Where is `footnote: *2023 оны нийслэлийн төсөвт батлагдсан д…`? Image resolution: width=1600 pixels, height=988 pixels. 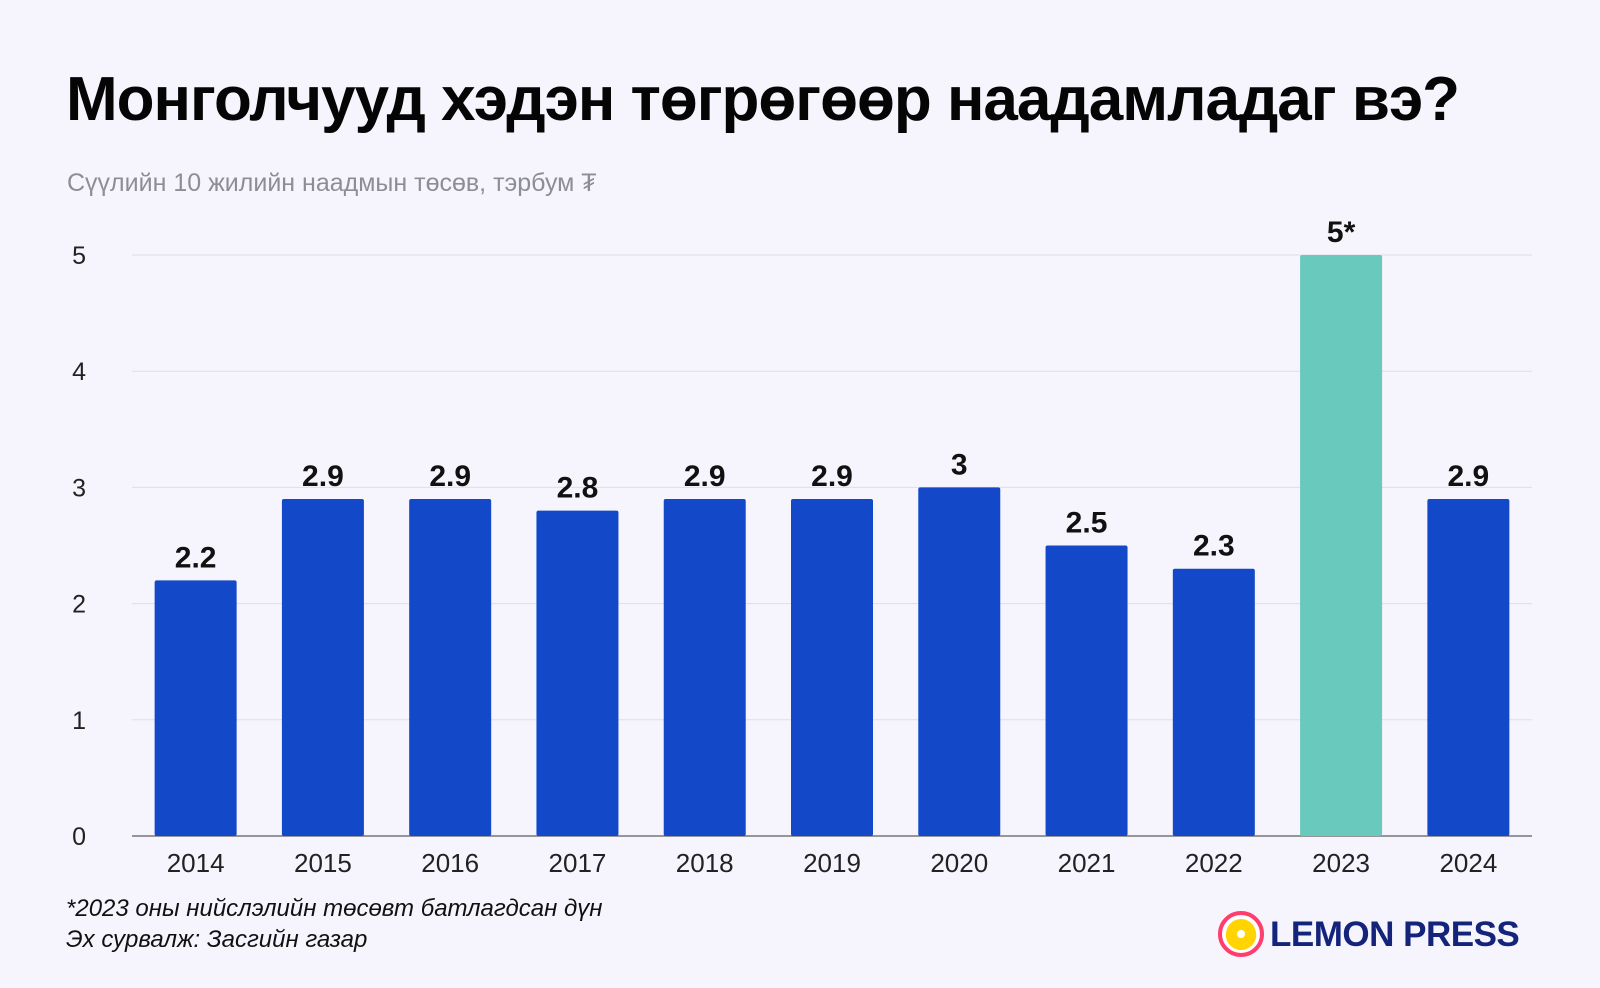 footnote: *2023 оны нийслэлийн төсөвт батлагдсан д… is located at coordinates (334, 908).